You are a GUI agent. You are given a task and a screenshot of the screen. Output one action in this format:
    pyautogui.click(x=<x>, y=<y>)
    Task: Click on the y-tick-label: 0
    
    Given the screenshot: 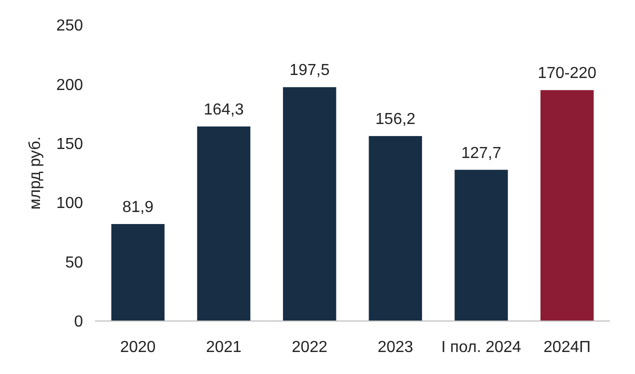 What is the action you would take?
    pyautogui.click(x=79, y=322)
    